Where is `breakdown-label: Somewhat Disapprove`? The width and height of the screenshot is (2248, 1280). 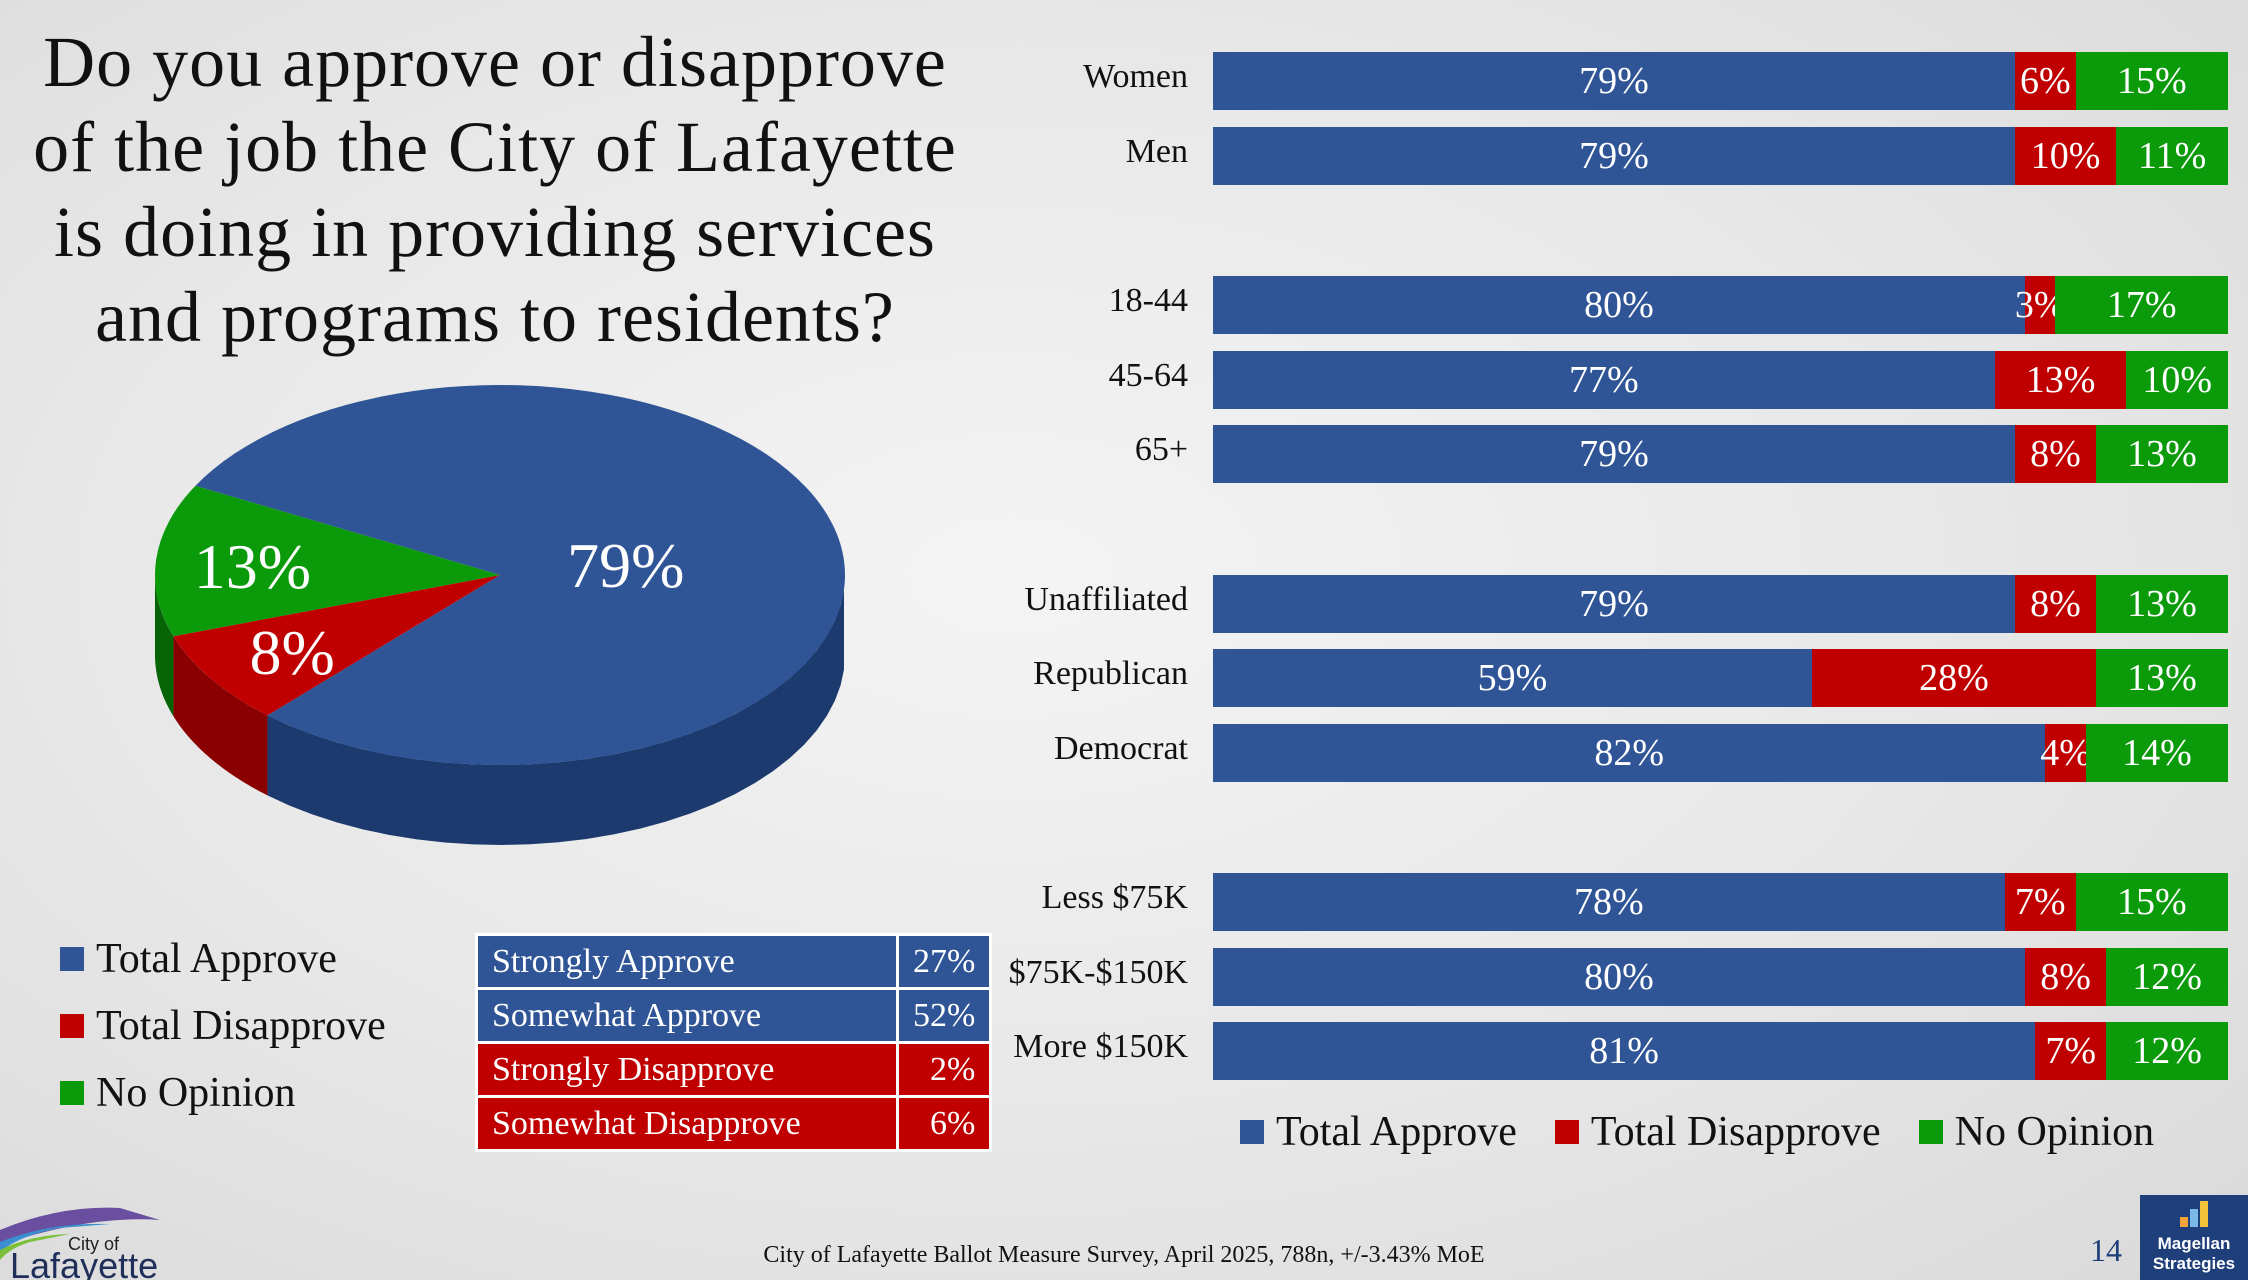
breakdown-label: Somewhat Disapprove is located at coordinates (687, 1123).